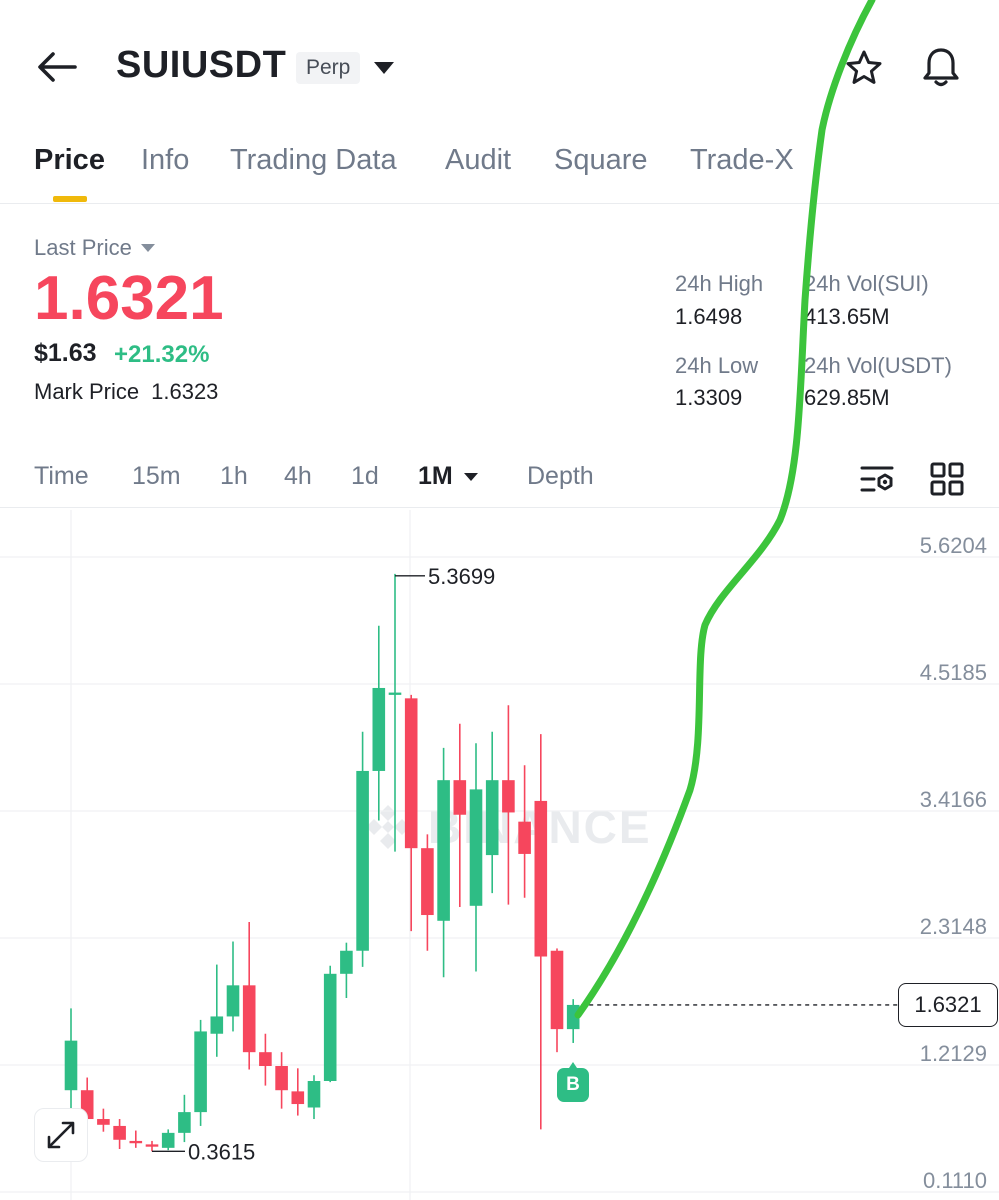 This screenshot has height=1200, width=999. I want to click on mark-price-label: Mark Price, so click(87, 391).